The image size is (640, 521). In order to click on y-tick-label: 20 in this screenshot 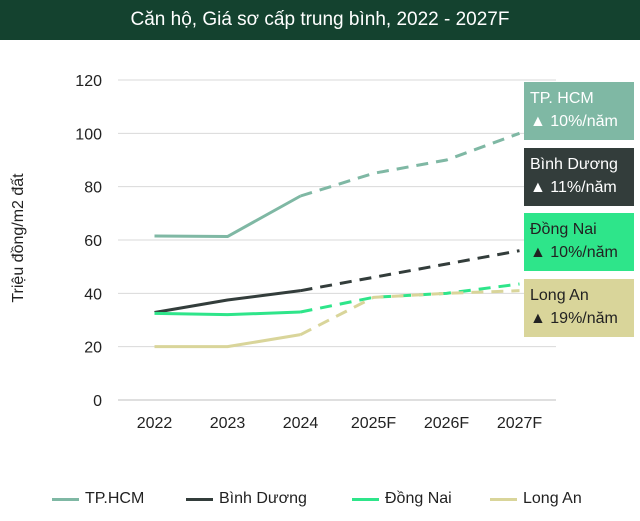, I will do `click(93, 348)`.